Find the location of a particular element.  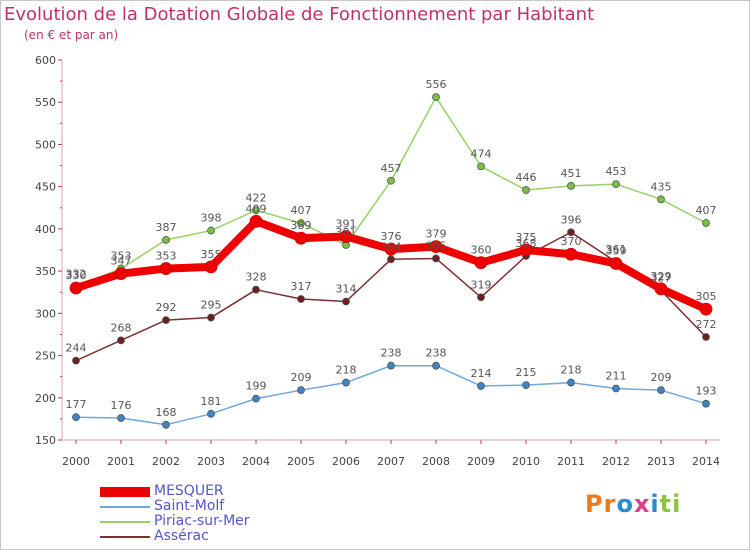

logo-letter: t is located at coordinates (666, 504).